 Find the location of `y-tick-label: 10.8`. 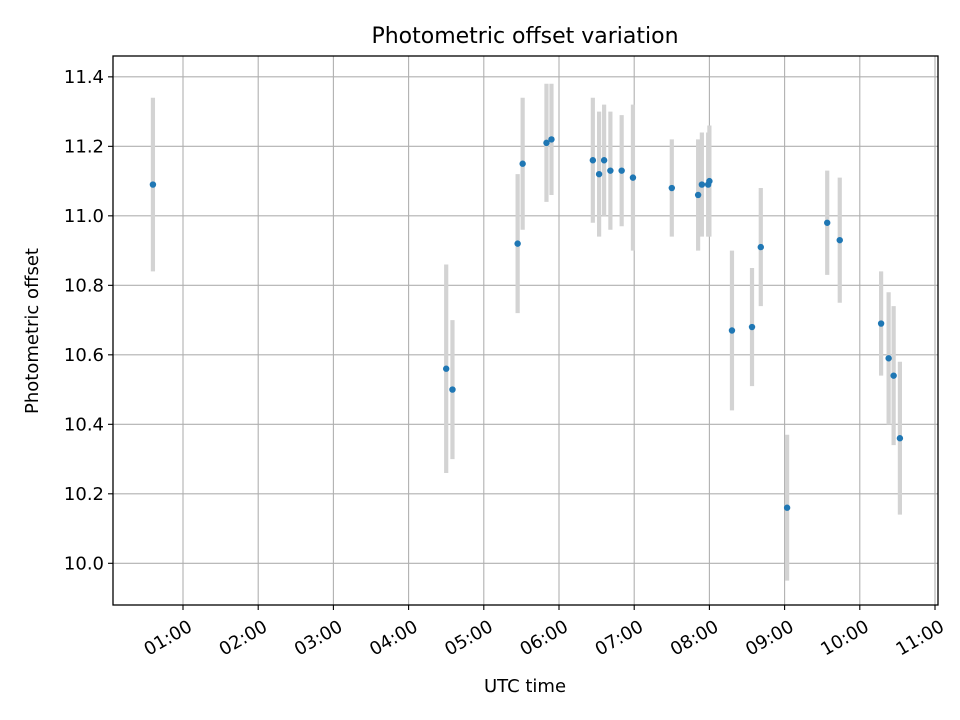

y-tick-label: 10.8 is located at coordinates (84, 285).